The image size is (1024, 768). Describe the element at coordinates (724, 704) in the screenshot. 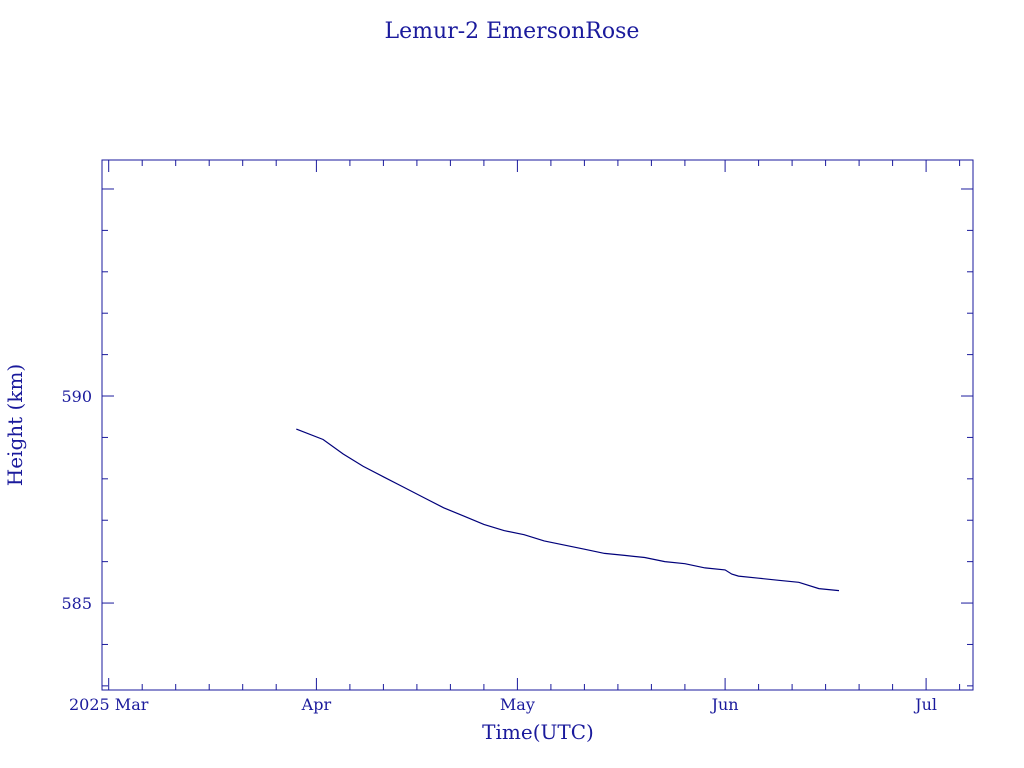

I see `x-tick-label: Jun` at that location.